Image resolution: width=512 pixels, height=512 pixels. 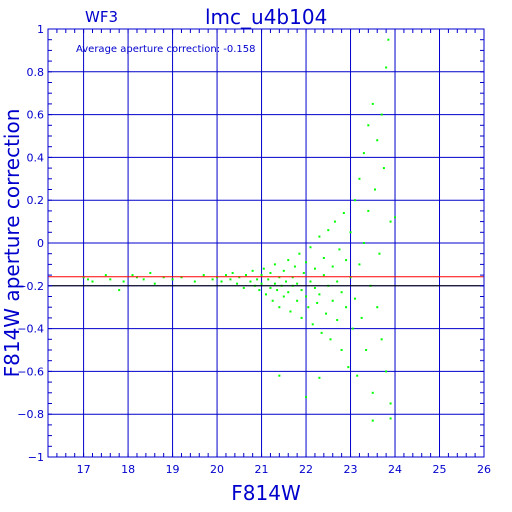 What do you see at coordinates (266, 493) in the screenshot?
I see `x-axis-label: F814W` at bounding box center [266, 493].